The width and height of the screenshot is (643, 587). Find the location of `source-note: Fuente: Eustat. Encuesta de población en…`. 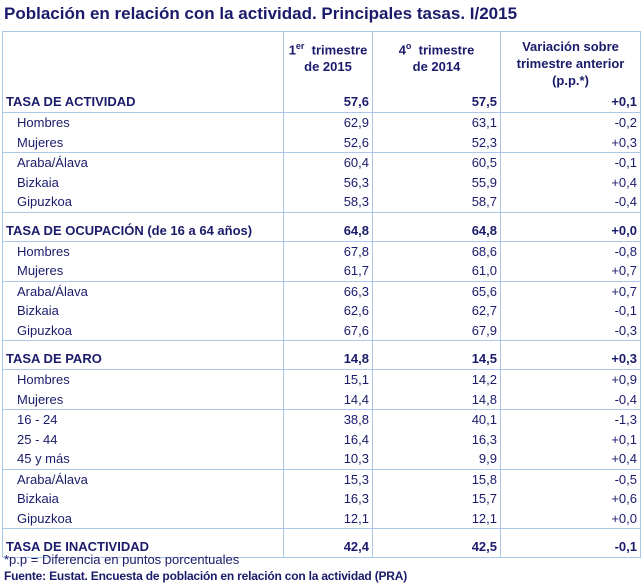

source-note: Fuente: Eustat. Encuesta de población en… is located at coordinates (206, 576).